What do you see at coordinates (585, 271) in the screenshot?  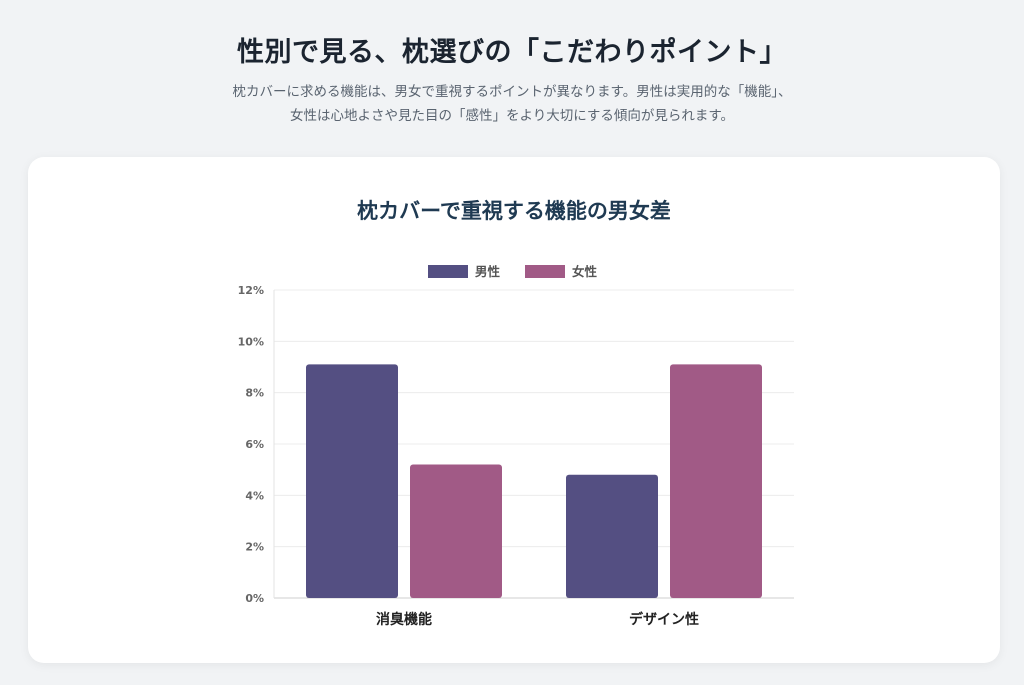 I see `legend-label-1: 女性` at bounding box center [585, 271].